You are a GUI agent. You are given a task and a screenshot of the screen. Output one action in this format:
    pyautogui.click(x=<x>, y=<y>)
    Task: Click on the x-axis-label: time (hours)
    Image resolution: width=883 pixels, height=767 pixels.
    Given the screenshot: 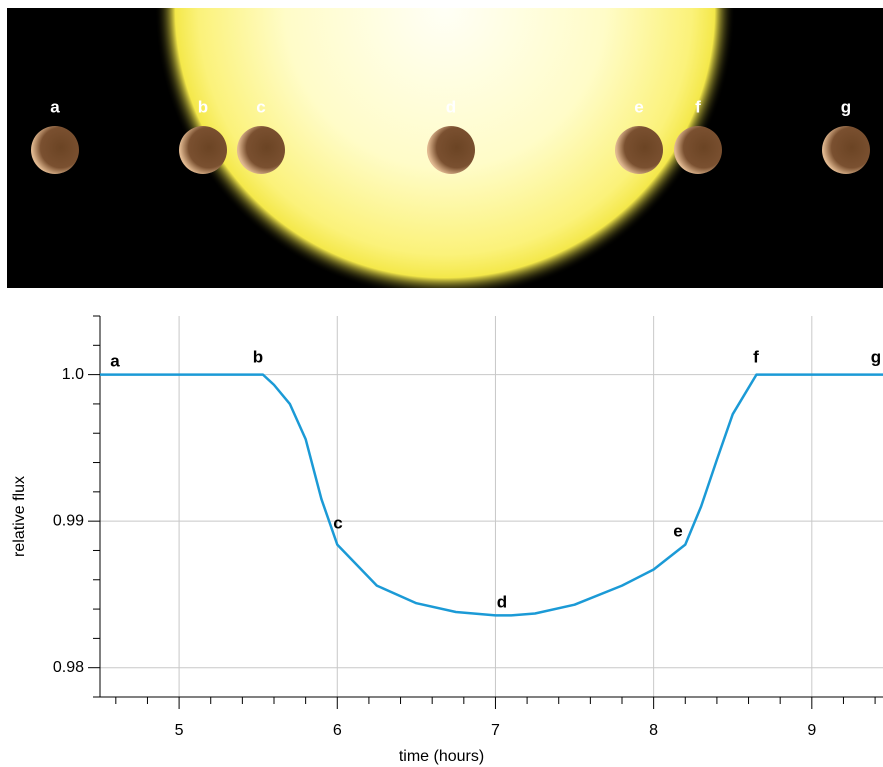 What is the action you would take?
    pyautogui.click(x=441, y=756)
    